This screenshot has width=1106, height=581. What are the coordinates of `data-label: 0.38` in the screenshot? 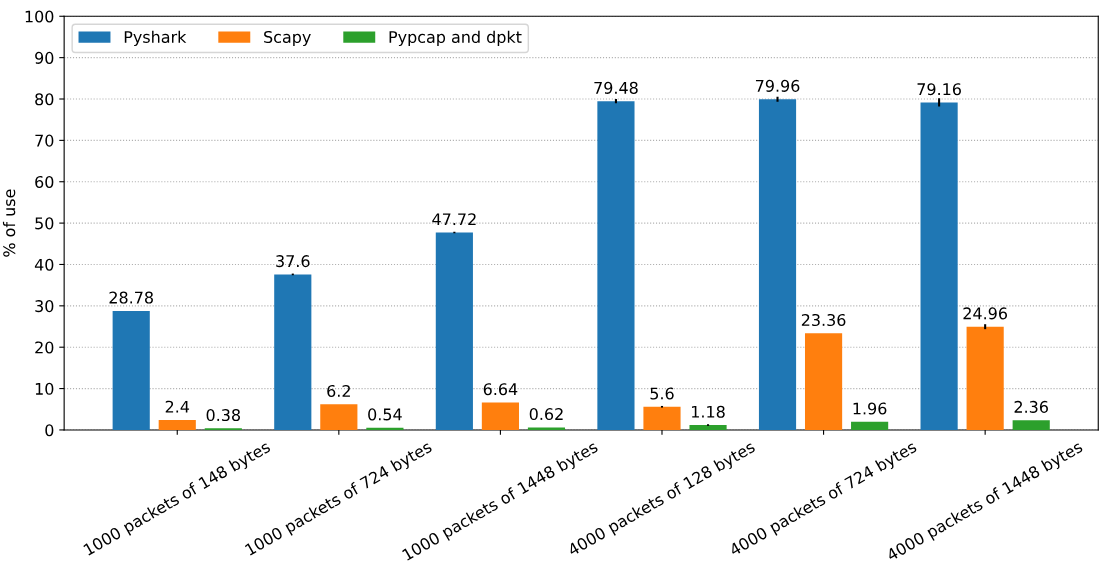 It's located at (223, 415).